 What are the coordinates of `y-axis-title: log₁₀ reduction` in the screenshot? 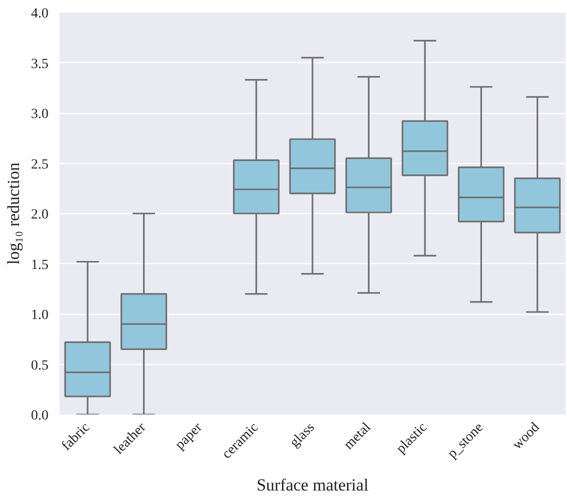 It's located at (13, 213).